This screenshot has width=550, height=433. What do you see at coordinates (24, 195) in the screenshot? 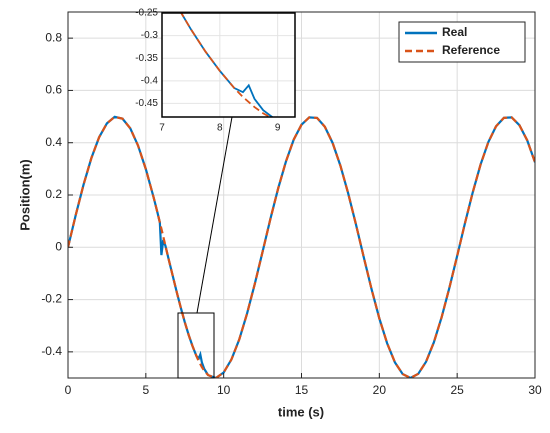
I see `y-axis-label: Position(m)` at bounding box center [24, 195].